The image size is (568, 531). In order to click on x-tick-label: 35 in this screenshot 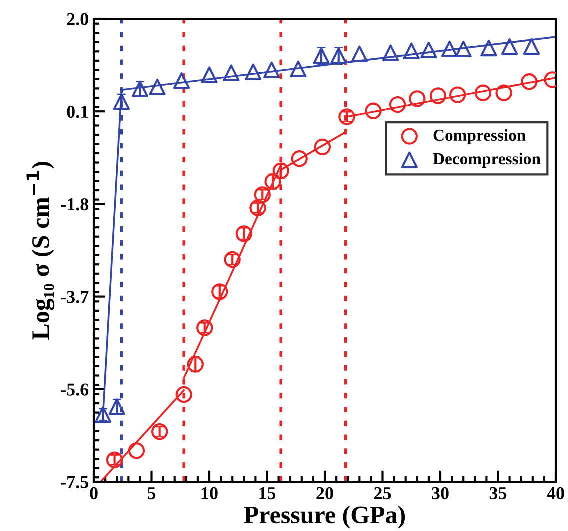, I will do `click(498, 493)`.